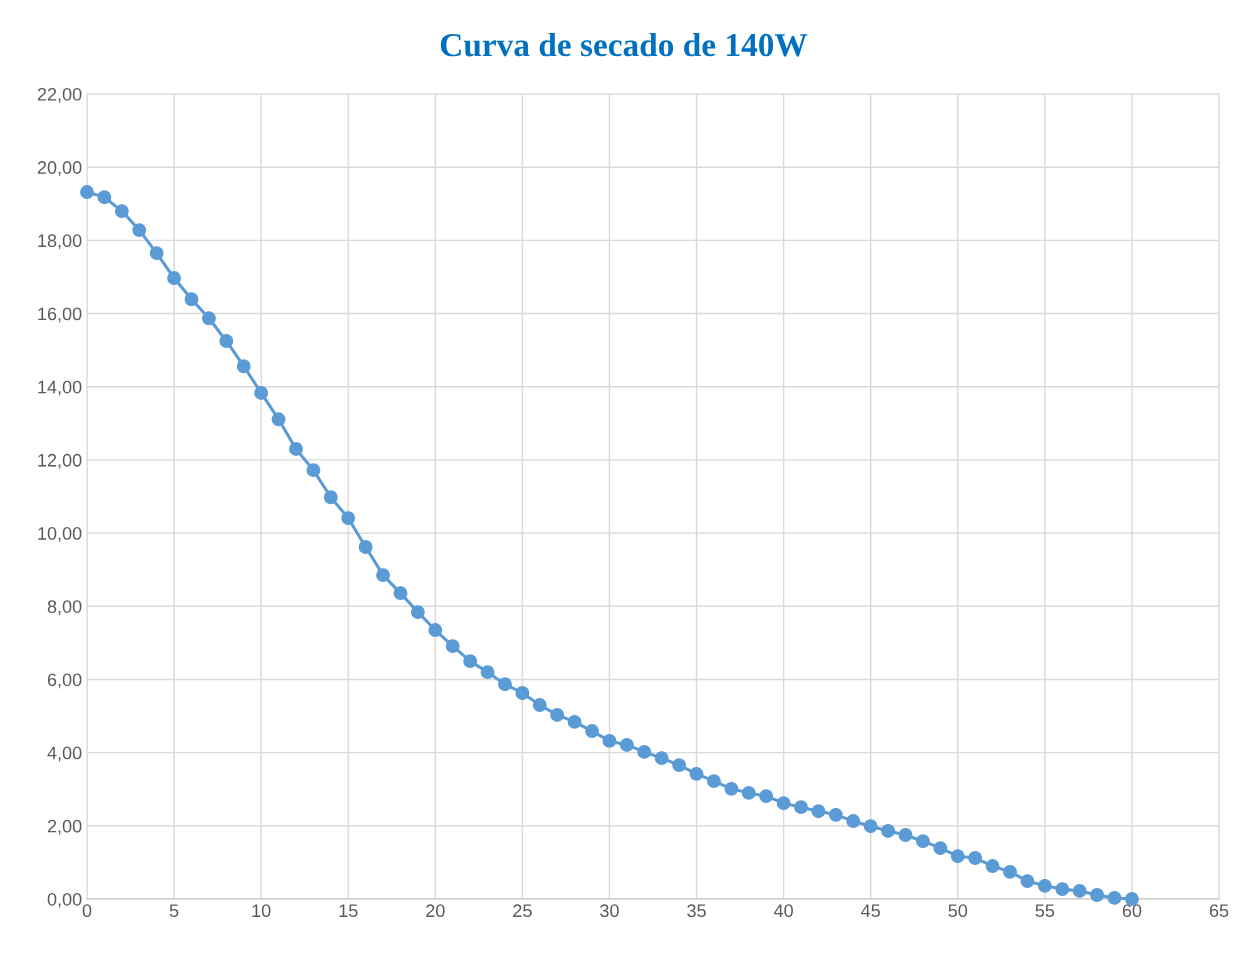  I want to click on x-tick-label: 65, so click(1219, 911).